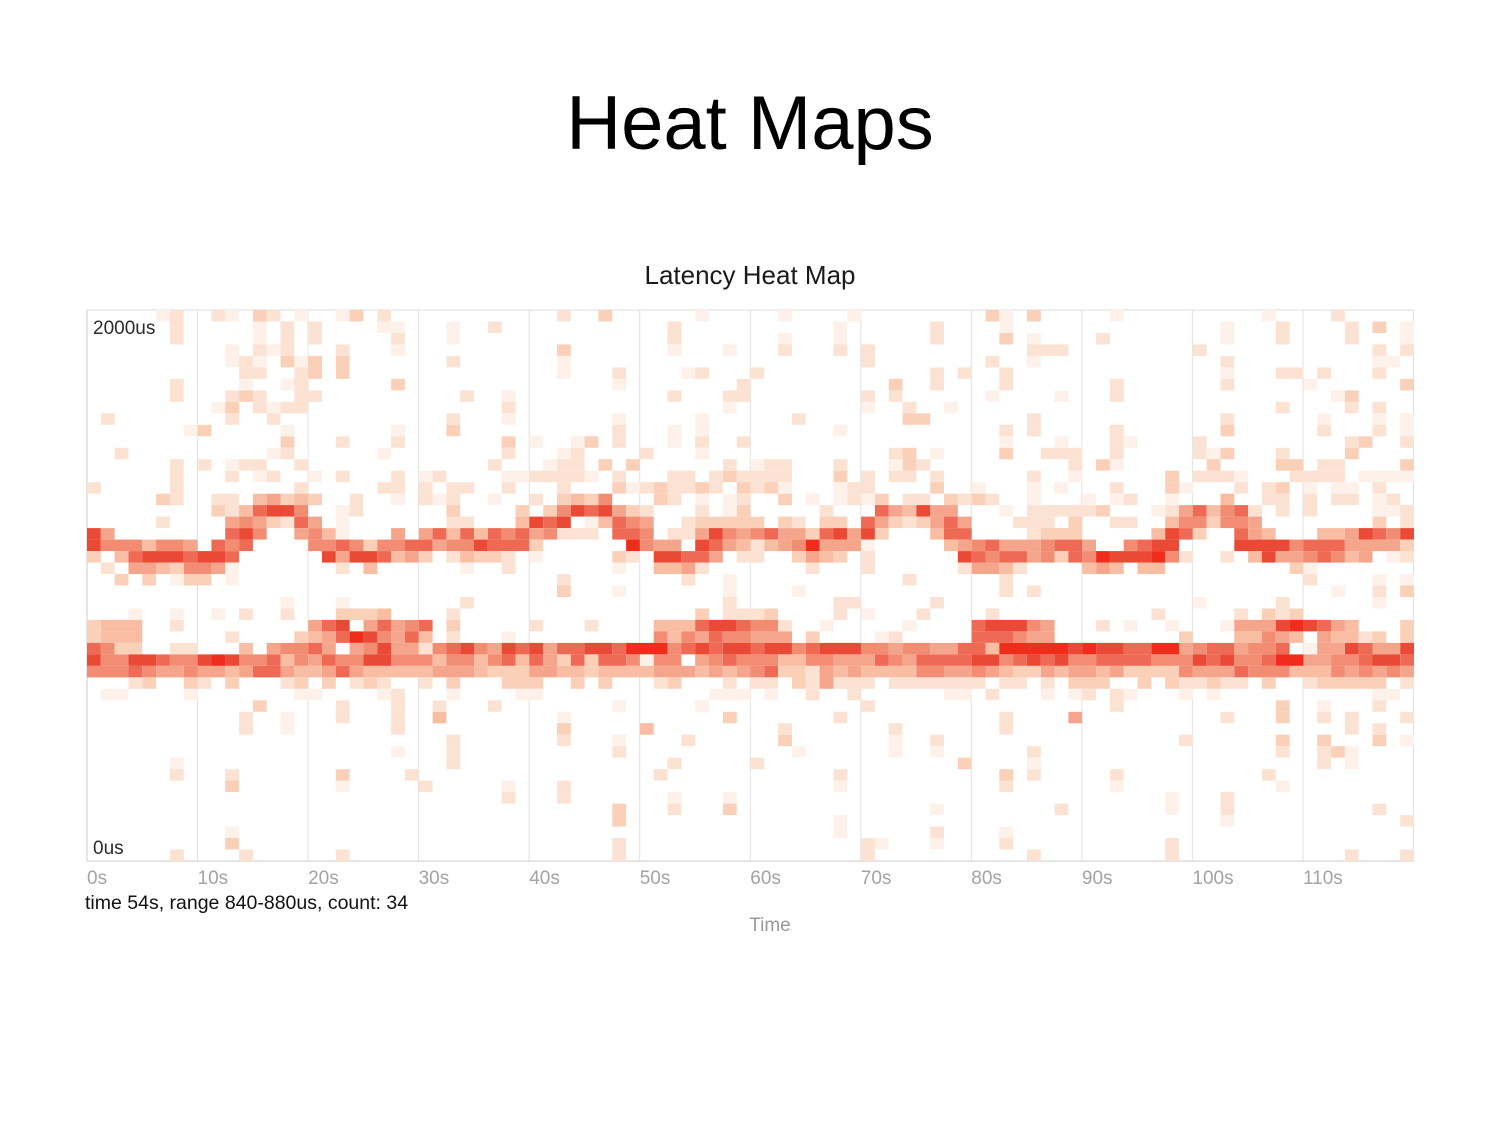 The height and width of the screenshot is (1125, 1500). Describe the element at coordinates (749, 275) in the screenshot. I see `svg-text: Latency Heat Map` at that location.